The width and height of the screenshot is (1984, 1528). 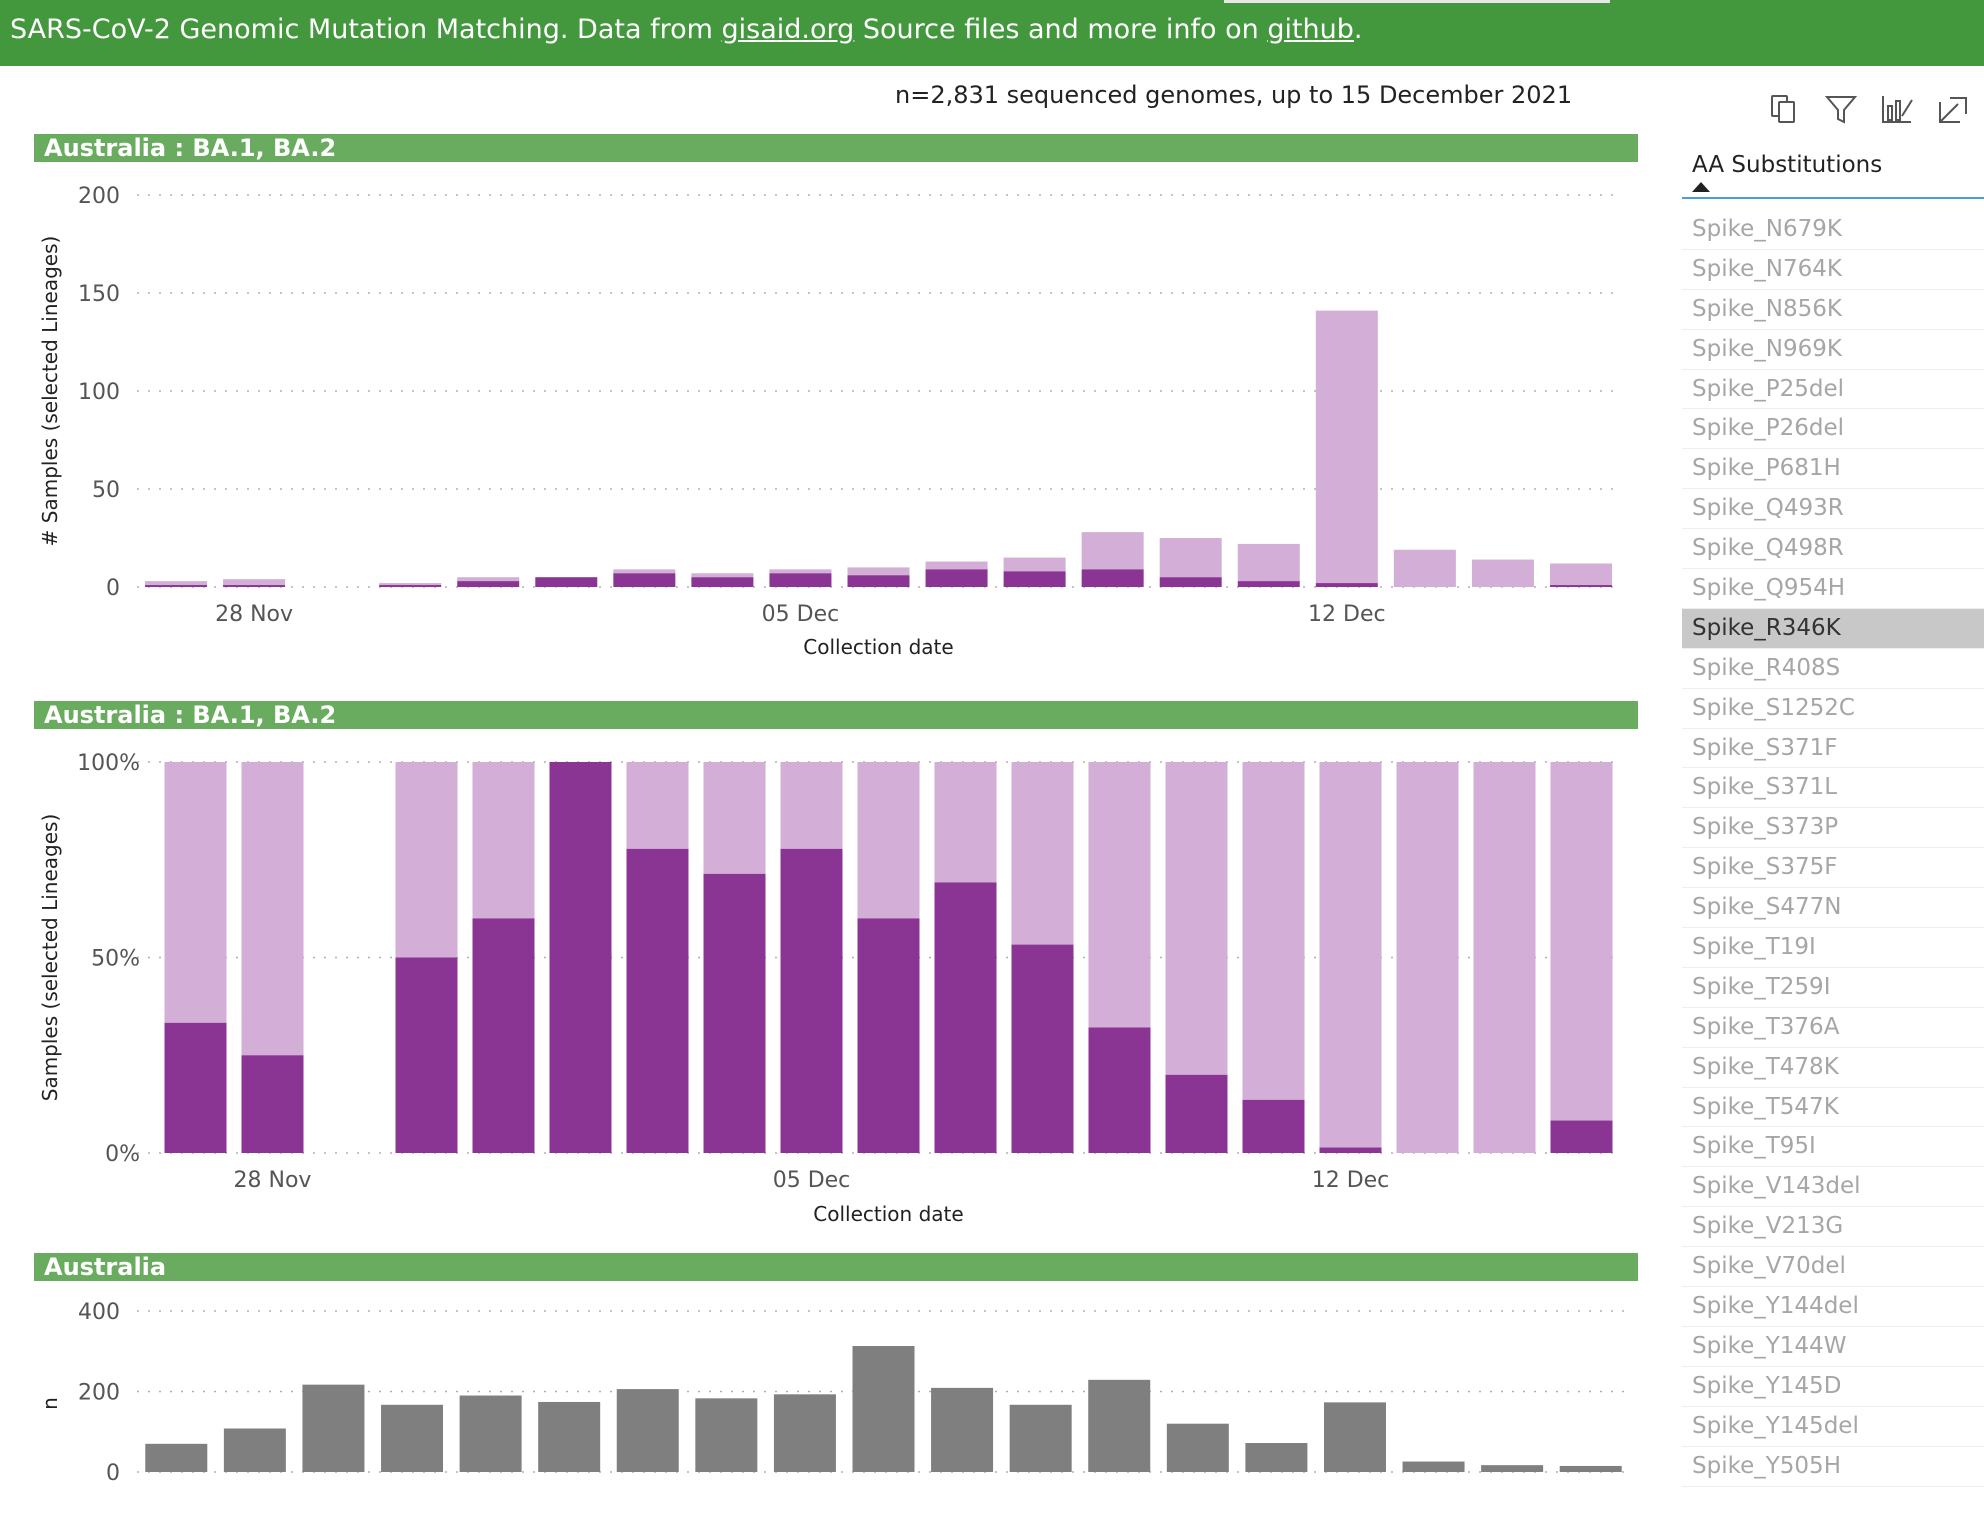 I want to click on slicer-item: Spike_S371F, so click(x=1833, y=749).